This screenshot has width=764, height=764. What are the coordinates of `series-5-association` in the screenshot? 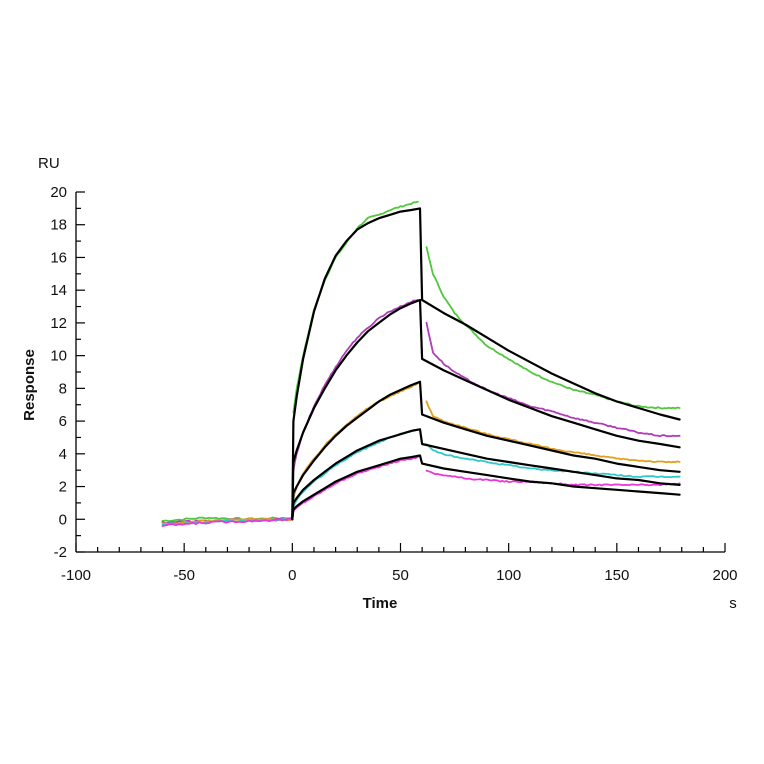 It's located at (355, 484).